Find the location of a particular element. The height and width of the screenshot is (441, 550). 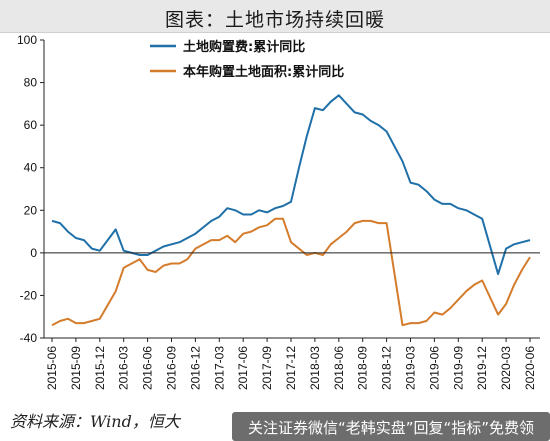

x-tick-label: 2018-03 is located at coordinates (315, 368).